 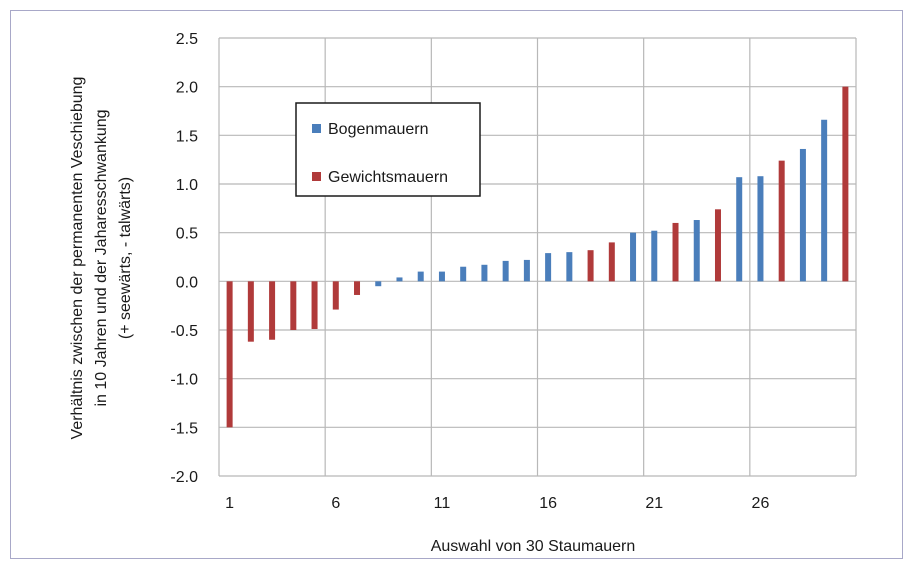 I want to click on x-tick-label: 6, so click(x=335, y=503).